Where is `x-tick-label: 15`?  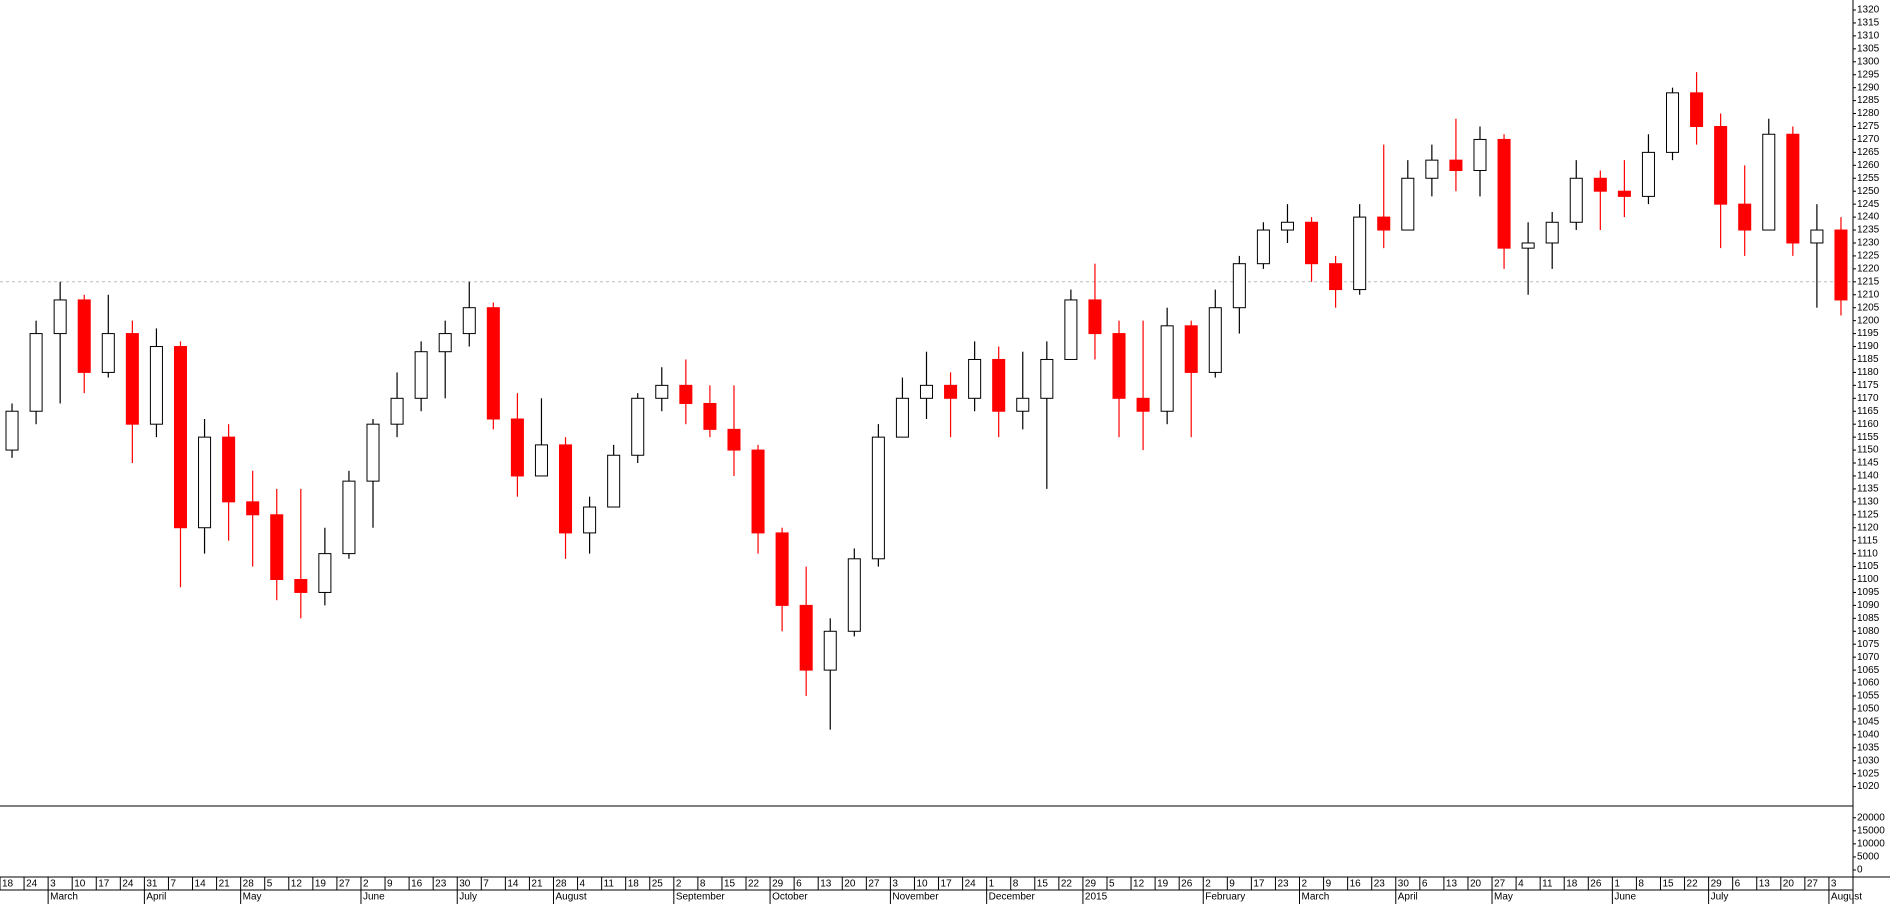
x-tick-label: 15 is located at coordinates (1668, 884).